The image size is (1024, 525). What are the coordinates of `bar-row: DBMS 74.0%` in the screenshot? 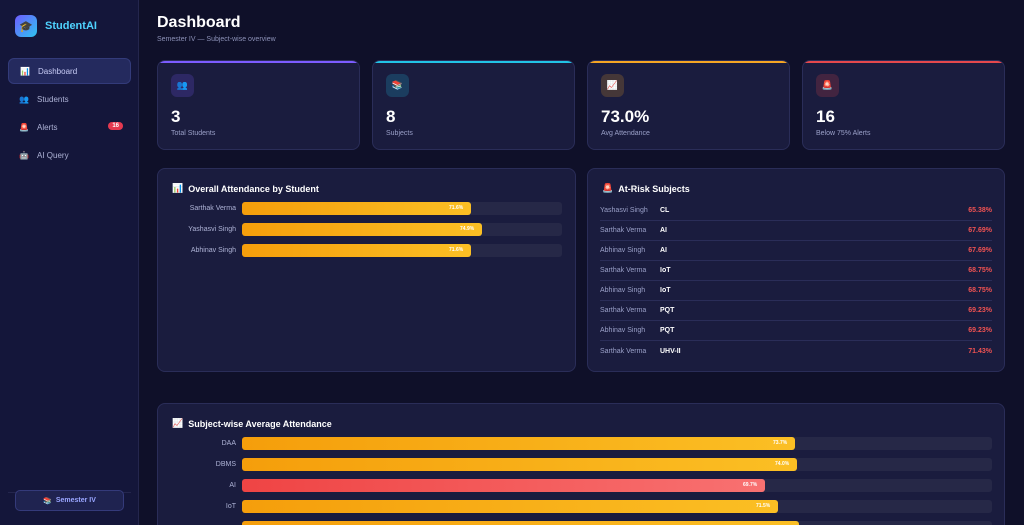 It's located at (582, 464).